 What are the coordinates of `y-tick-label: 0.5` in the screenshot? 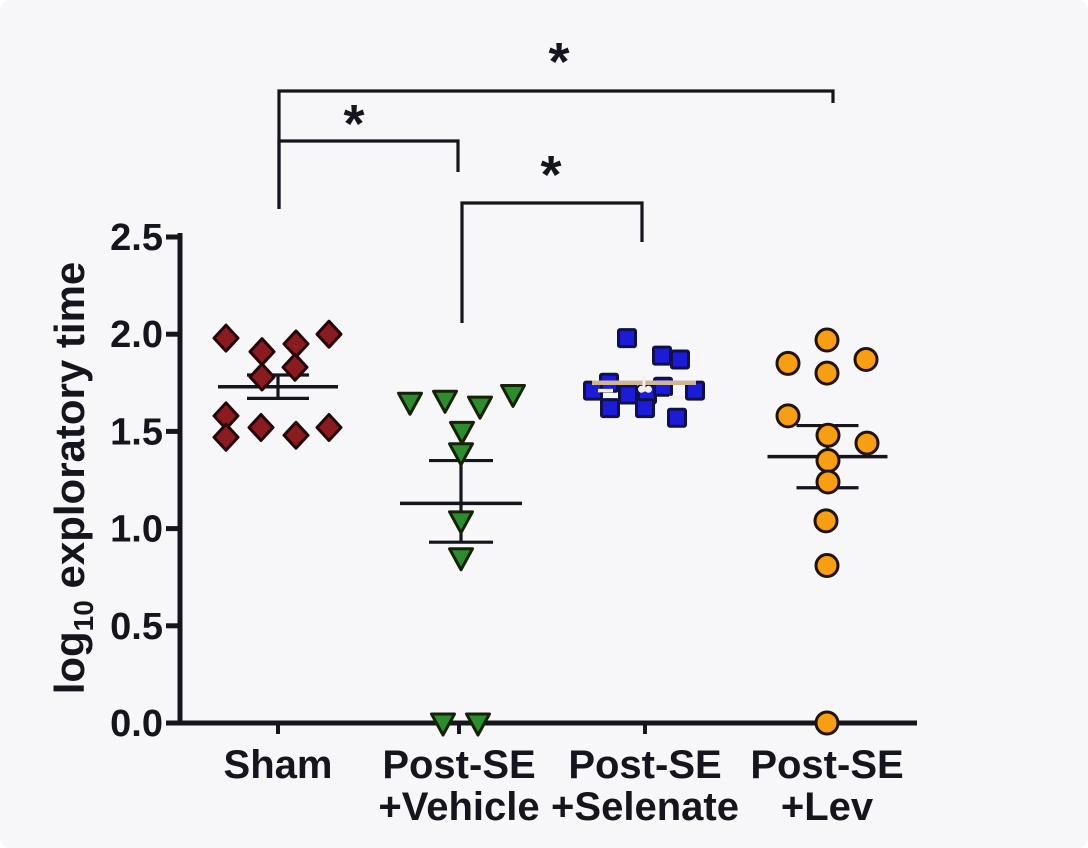 It's located at (136, 627).